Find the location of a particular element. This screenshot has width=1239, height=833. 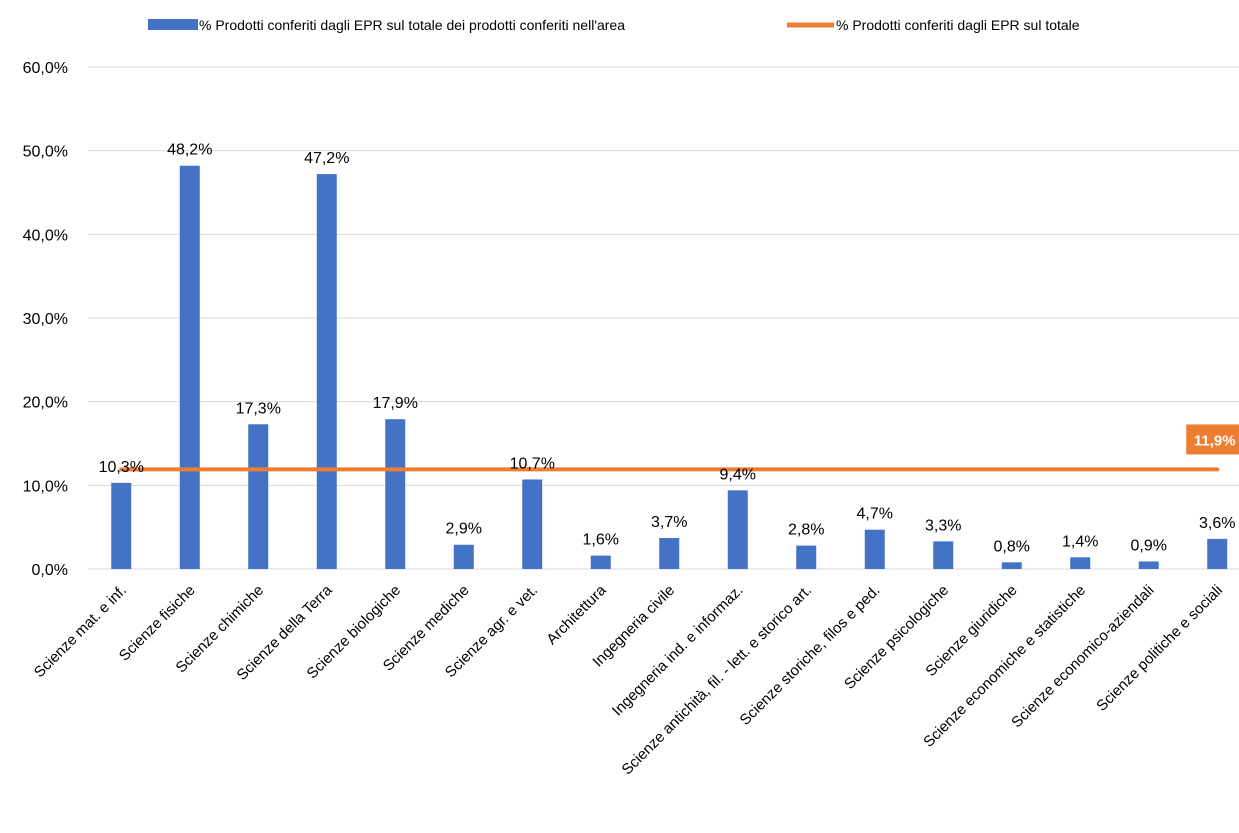

bar-data-label: 2,8% is located at coordinates (806, 530).